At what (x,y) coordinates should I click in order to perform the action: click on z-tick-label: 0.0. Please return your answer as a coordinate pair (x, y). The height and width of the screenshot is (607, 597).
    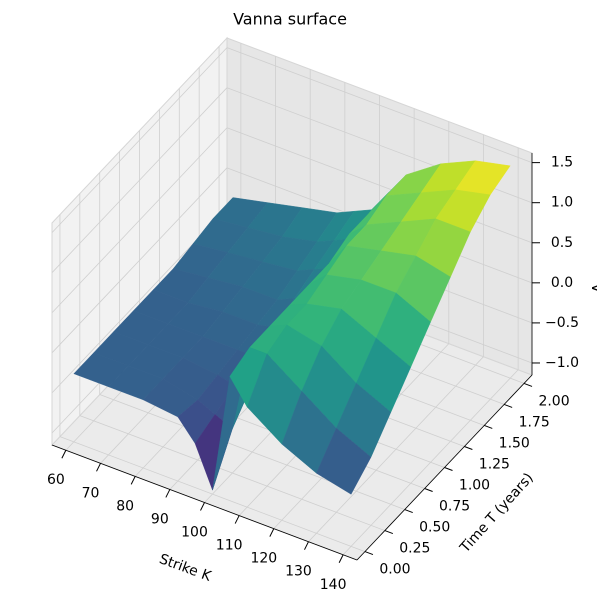
    Looking at the image, I should click on (562, 283).